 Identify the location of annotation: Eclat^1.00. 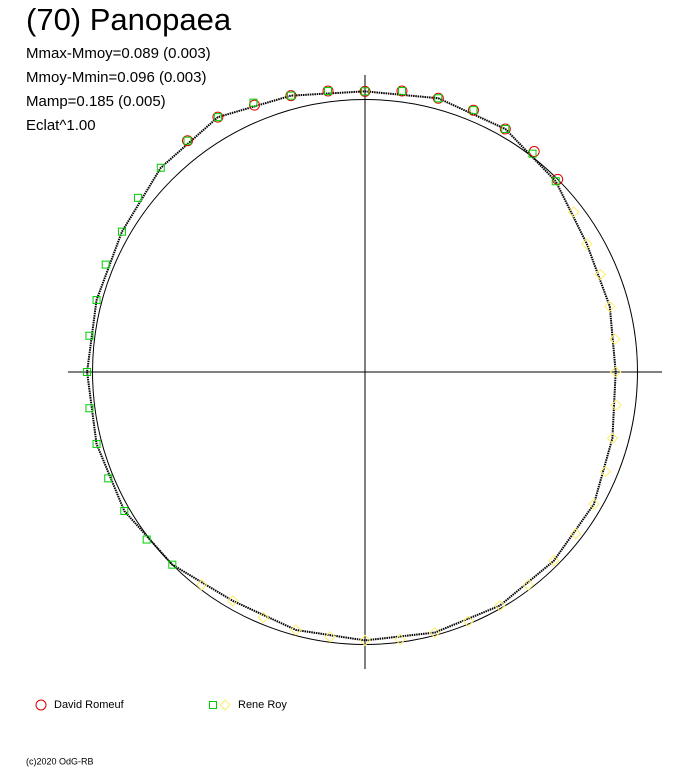
(61, 125).